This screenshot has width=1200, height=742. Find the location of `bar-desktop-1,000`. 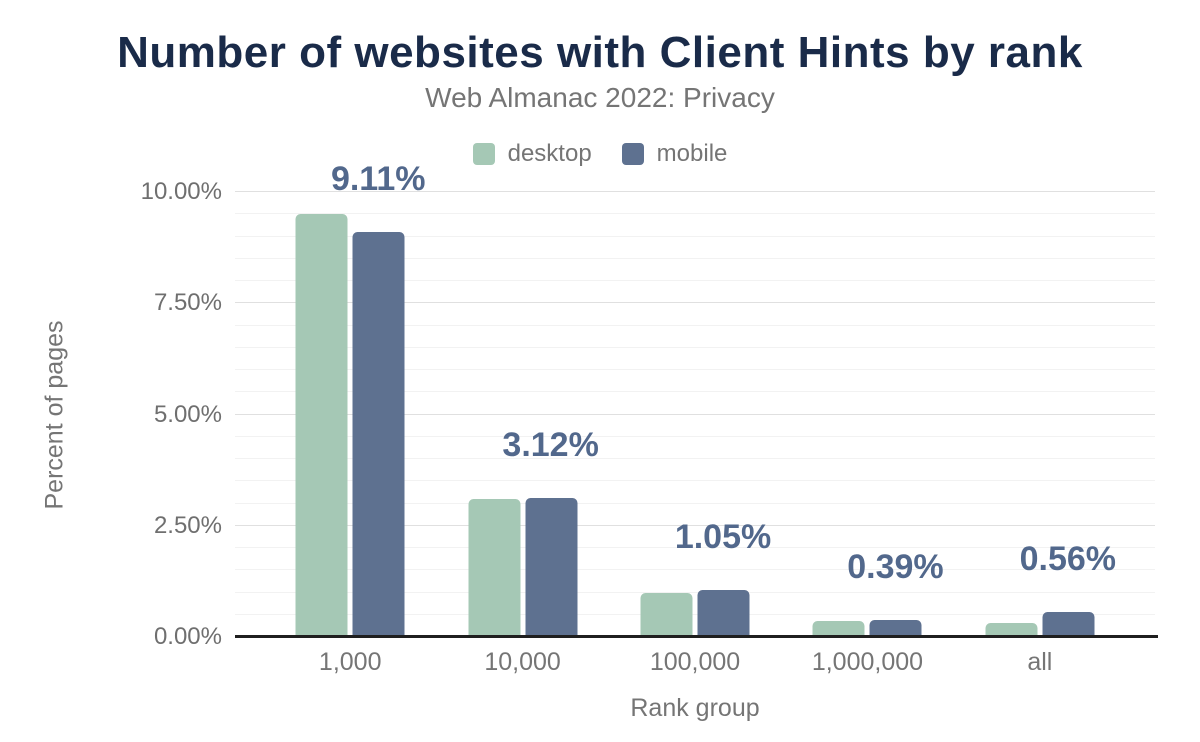

bar-desktop-1,000 is located at coordinates (321, 425).